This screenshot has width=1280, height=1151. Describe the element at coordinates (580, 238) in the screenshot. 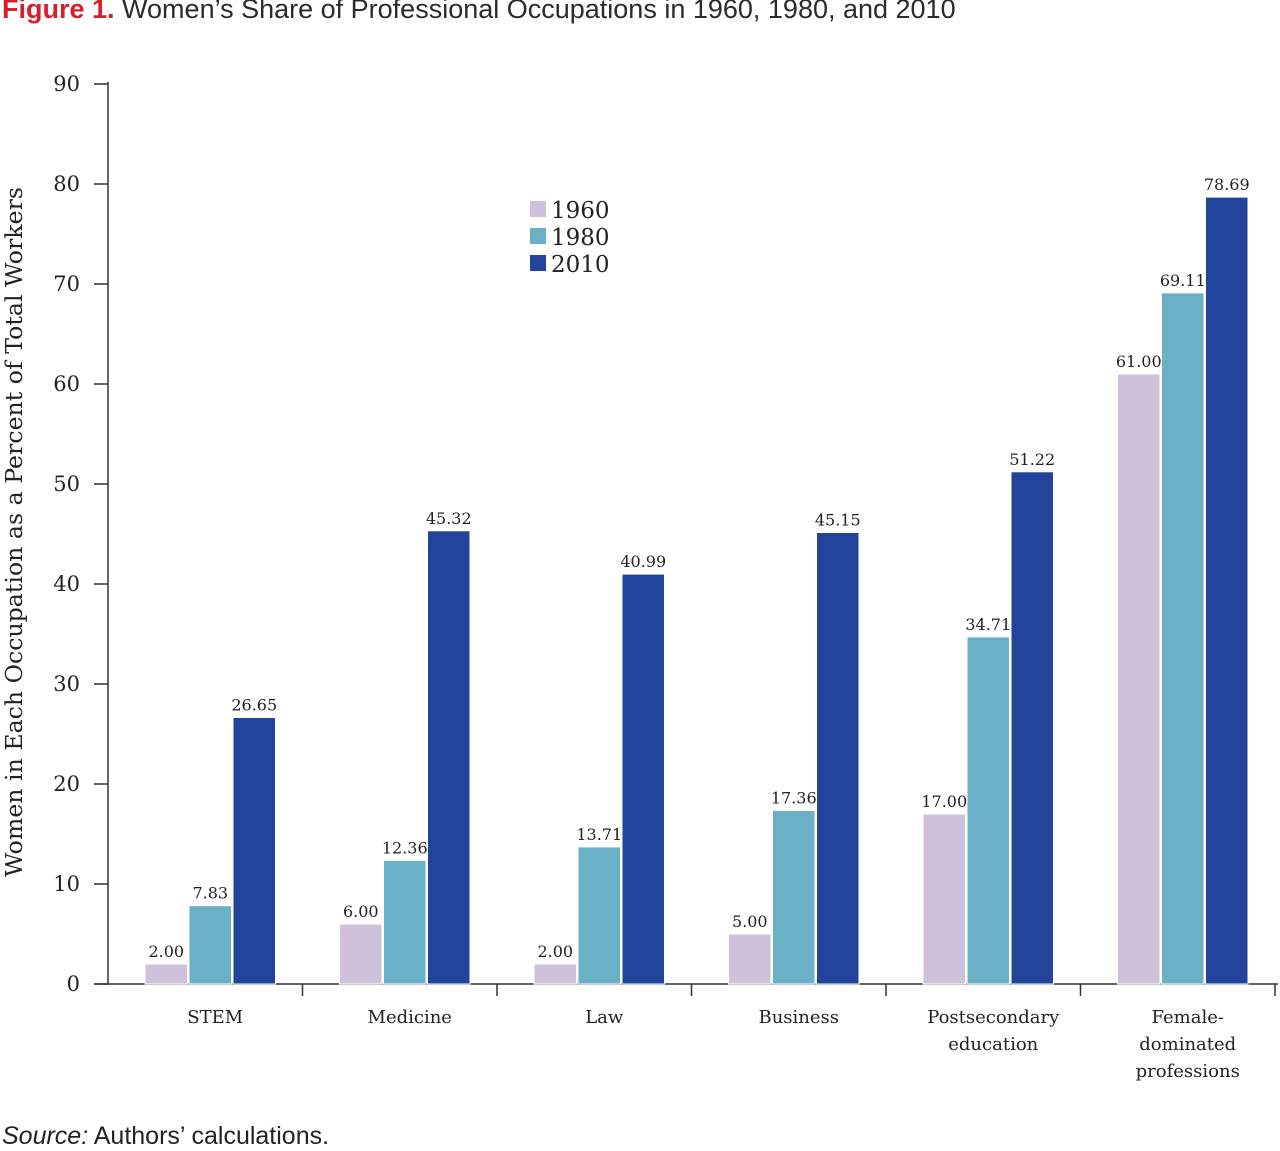

I see `legend-label-1980: 1980` at that location.